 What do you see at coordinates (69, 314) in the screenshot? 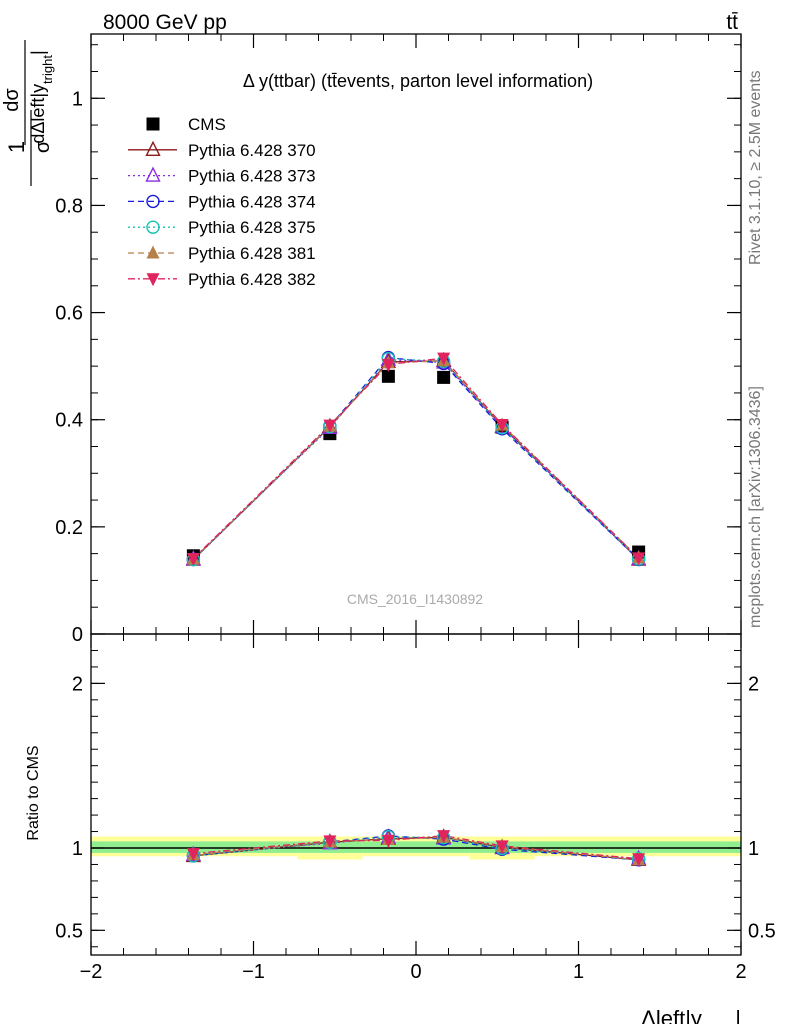
I see `main-y-tick-label: 0.6` at bounding box center [69, 314].